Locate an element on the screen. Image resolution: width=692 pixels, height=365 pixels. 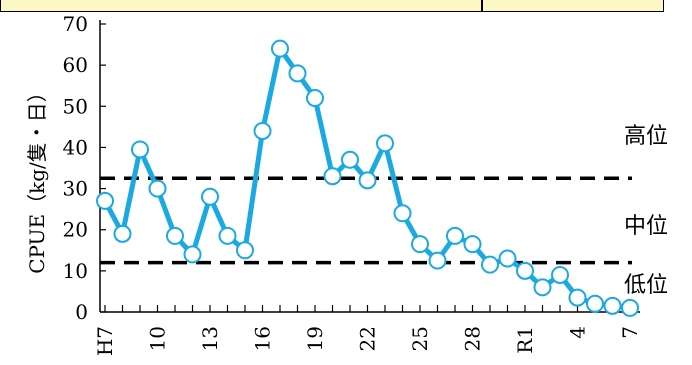
x-tick-label: R1 is located at coordinates (525, 340).